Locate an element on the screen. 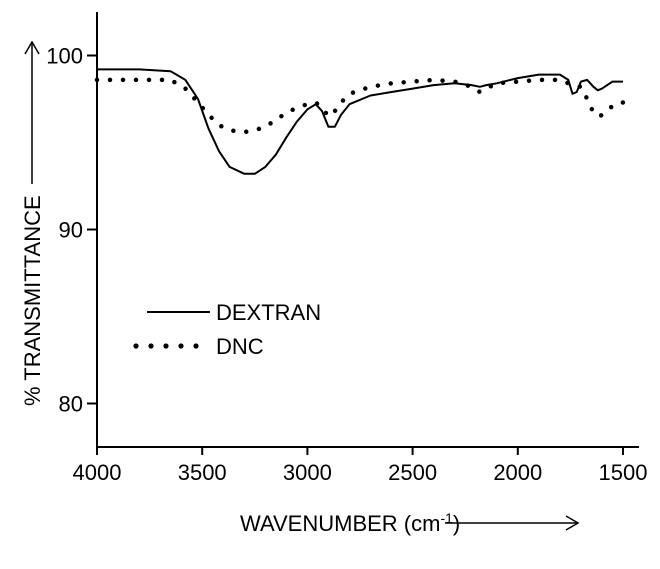  x-axis-title: WAVENUMBER (cm-1) is located at coordinates (350, 523).